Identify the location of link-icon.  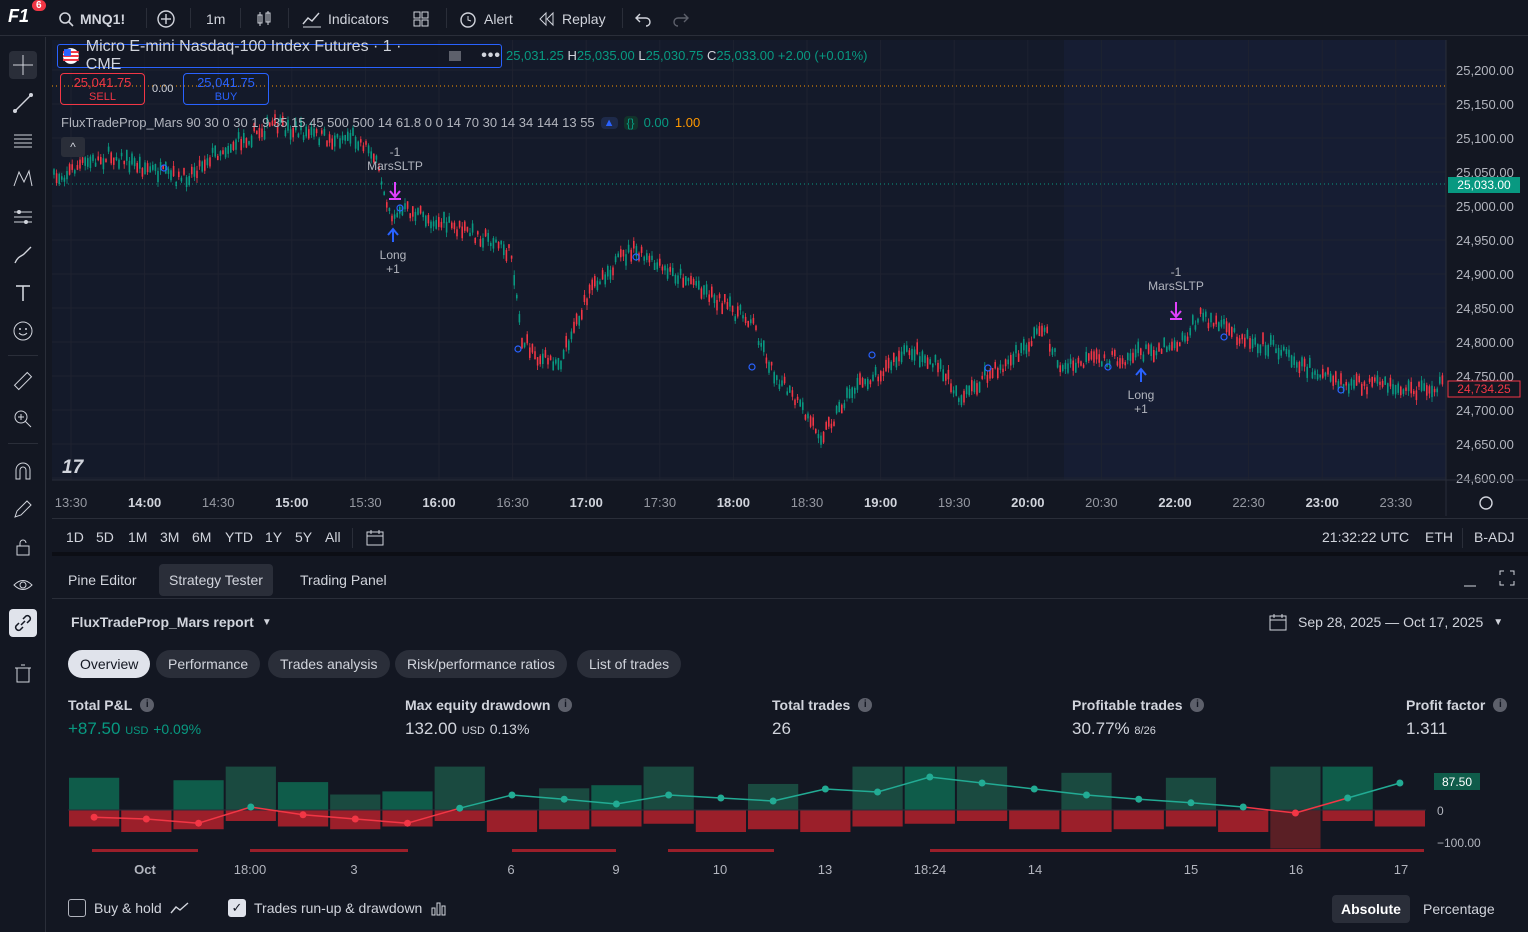
(23, 623).